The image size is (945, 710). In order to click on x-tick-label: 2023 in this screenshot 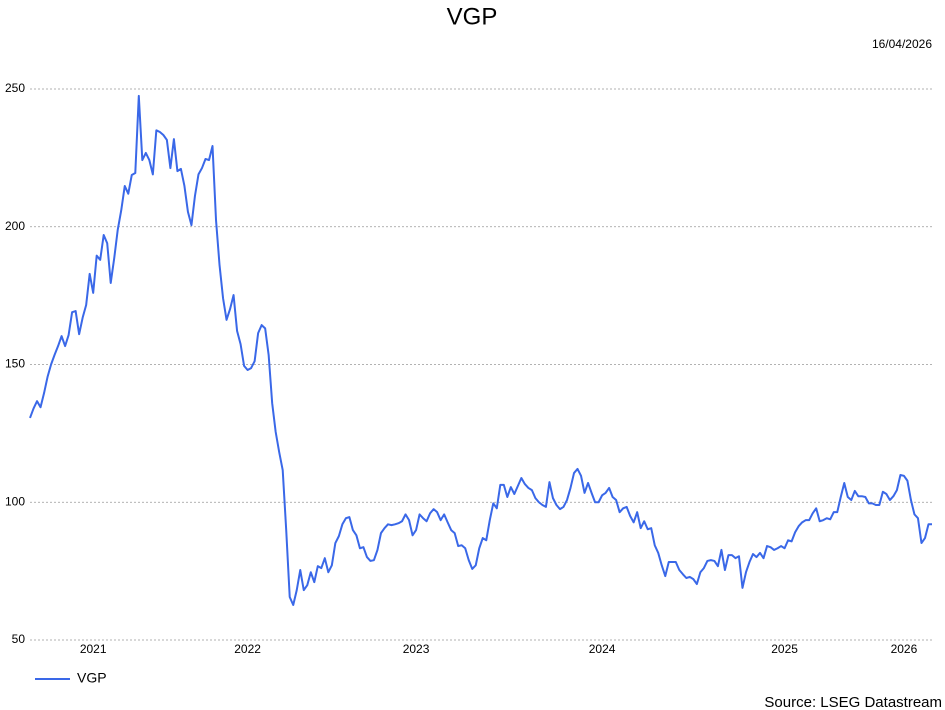, I will do `click(416, 649)`.